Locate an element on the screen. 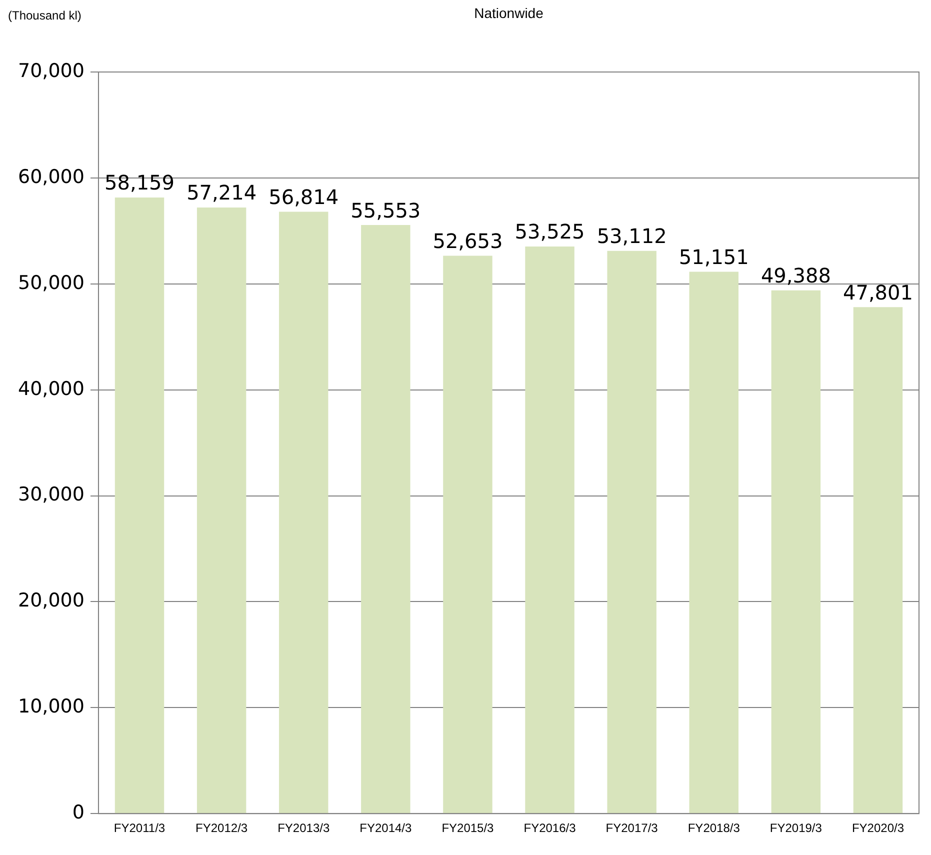 The width and height of the screenshot is (931, 855). y-tick-label: 60,000 is located at coordinates (51, 177).